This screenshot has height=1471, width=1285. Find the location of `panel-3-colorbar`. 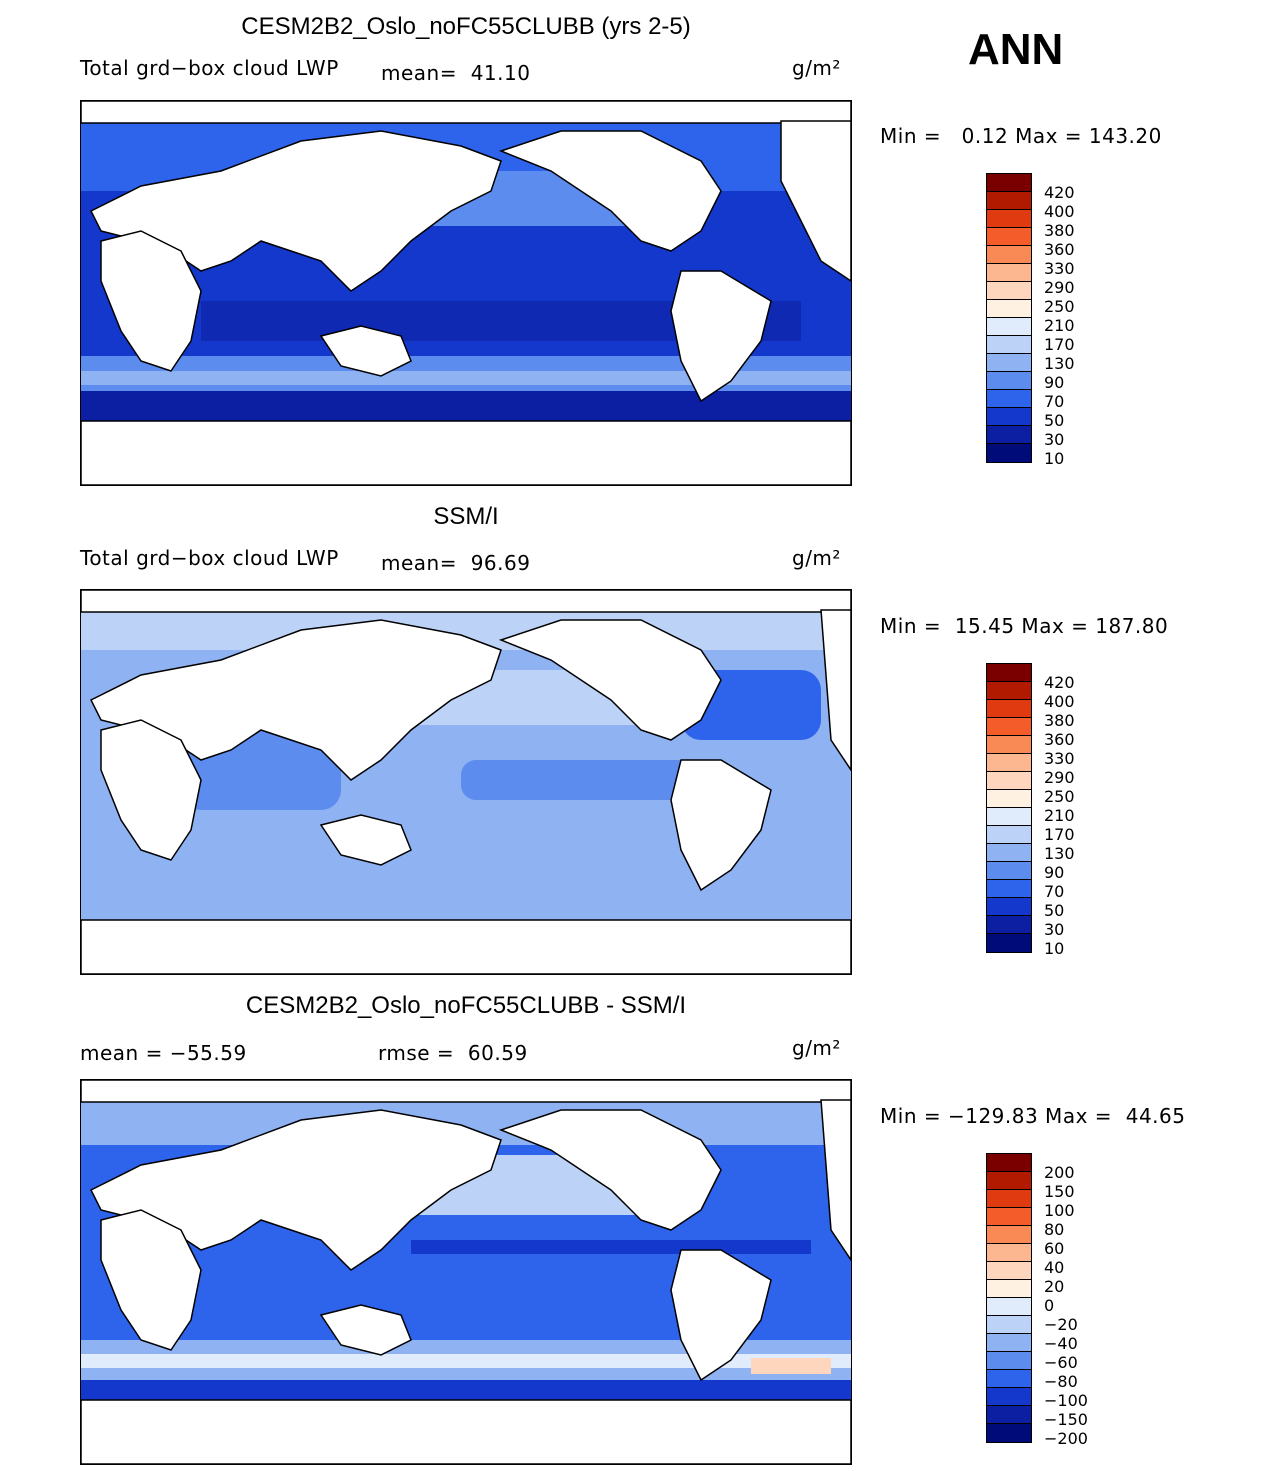

panel-3-colorbar is located at coordinates (1009, 1298).